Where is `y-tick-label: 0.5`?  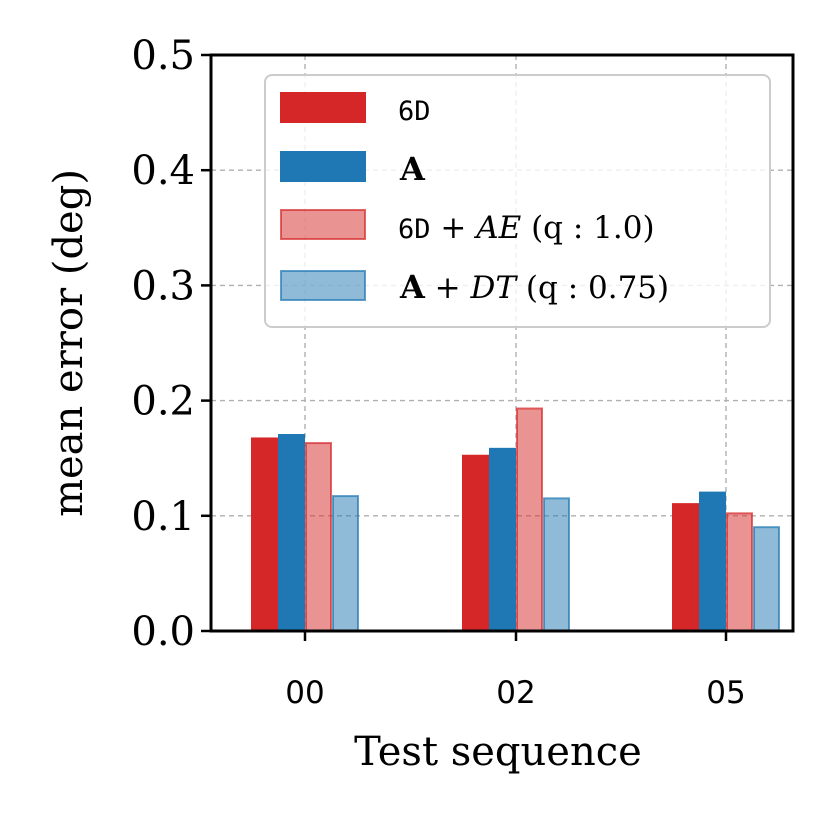 y-tick-label: 0.5 is located at coordinates (163, 56).